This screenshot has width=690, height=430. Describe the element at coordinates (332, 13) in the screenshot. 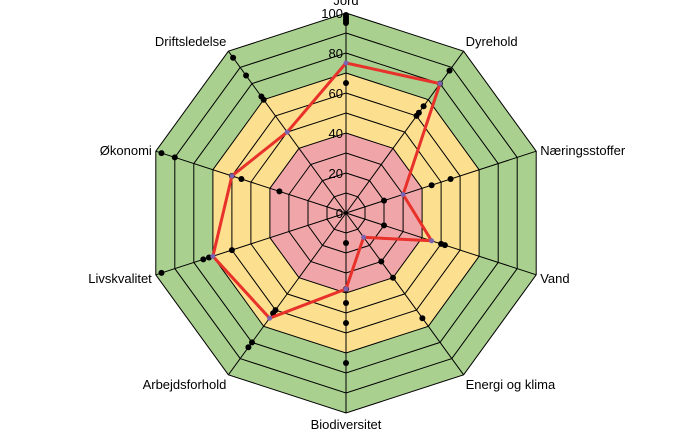

I see `tick-label-100: 100` at that location.